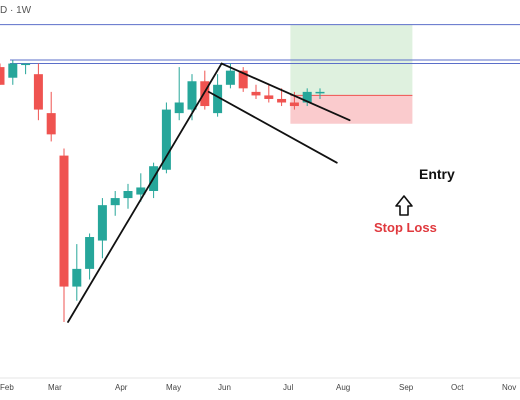  Describe the element at coordinates (288, 387) in the screenshot. I see `x-tick-label: Jul` at that location.